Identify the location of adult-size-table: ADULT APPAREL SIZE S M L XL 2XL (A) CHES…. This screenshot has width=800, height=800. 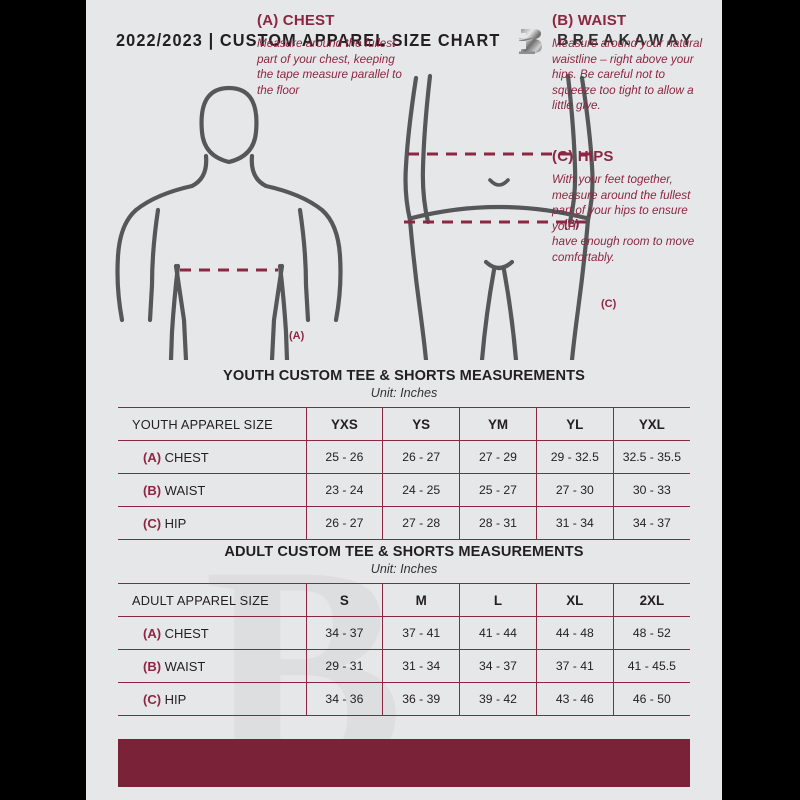
(404, 649).